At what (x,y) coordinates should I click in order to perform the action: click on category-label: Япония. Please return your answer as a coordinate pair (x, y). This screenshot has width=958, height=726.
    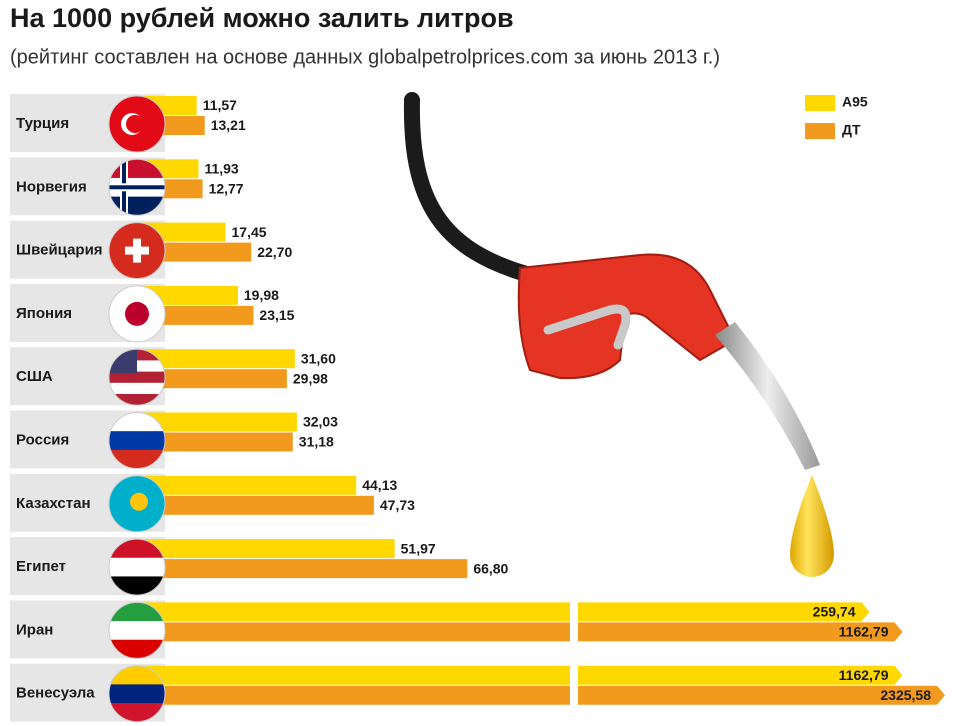
    Looking at the image, I should click on (44, 313).